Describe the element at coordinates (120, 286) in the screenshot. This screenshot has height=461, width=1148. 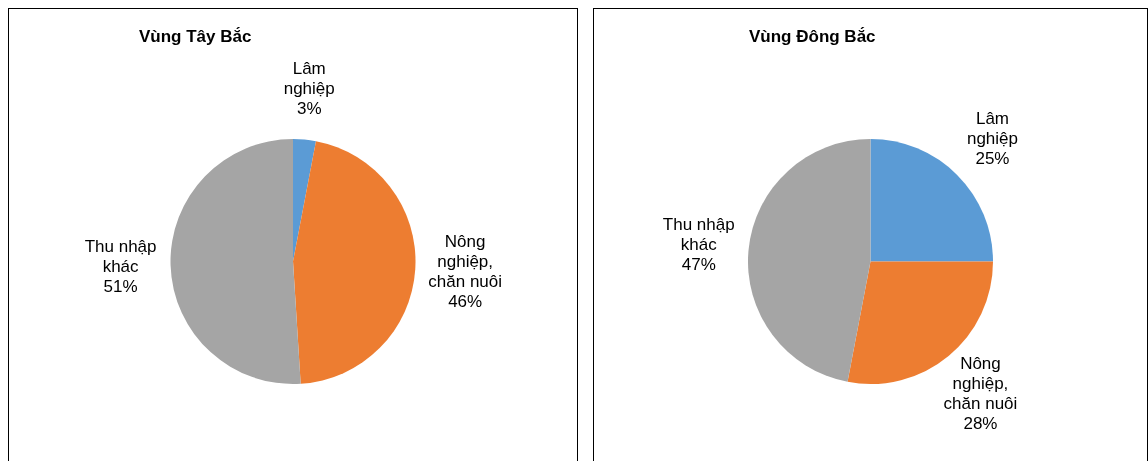
I see `data-label: 51%` at that location.